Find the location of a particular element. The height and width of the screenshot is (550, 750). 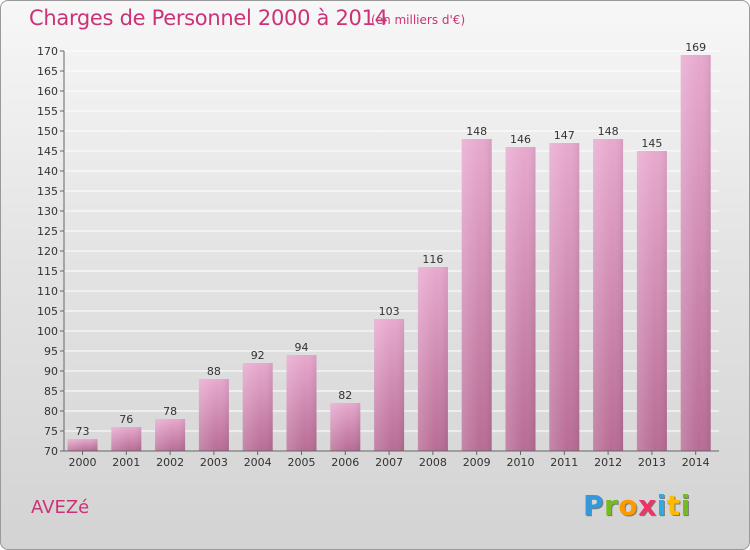

bar-value-label: 116 is located at coordinates (432, 259).